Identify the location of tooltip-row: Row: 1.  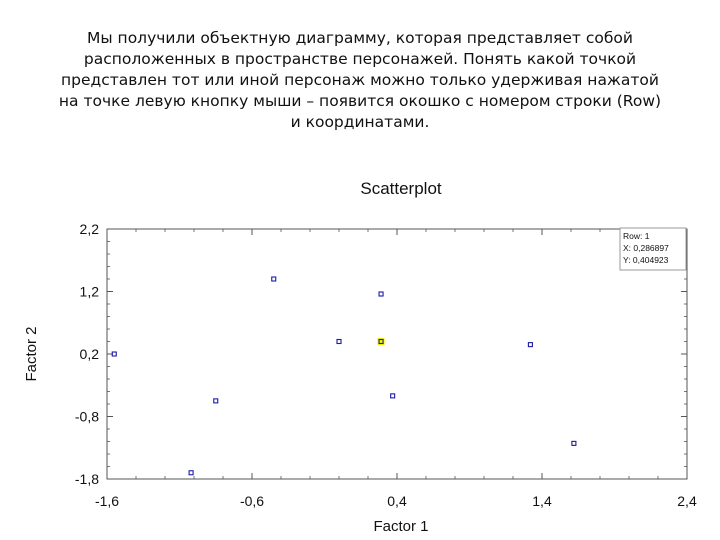
(636, 236).